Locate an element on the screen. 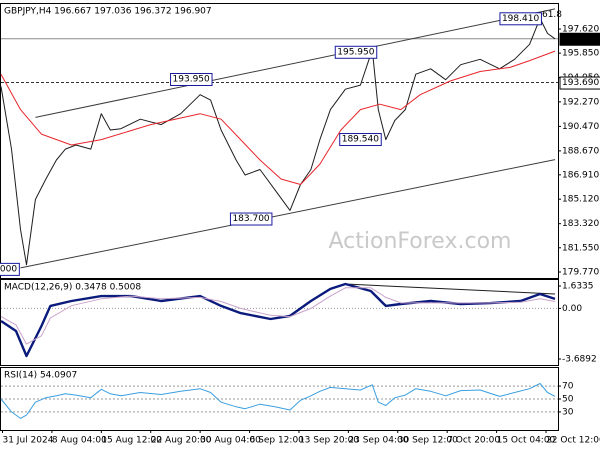  x-tick-label: 30 Aug 04:00 is located at coordinates (230, 441).